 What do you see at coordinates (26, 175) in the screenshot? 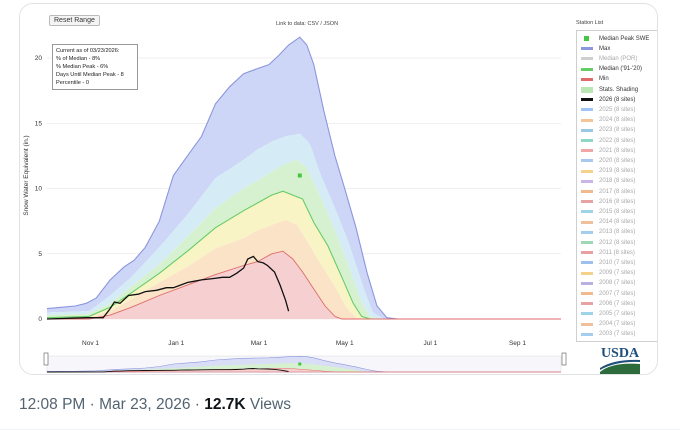
I see `y-axis-label: Snow Water Equivalent (in.)` at bounding box center [26, 175].